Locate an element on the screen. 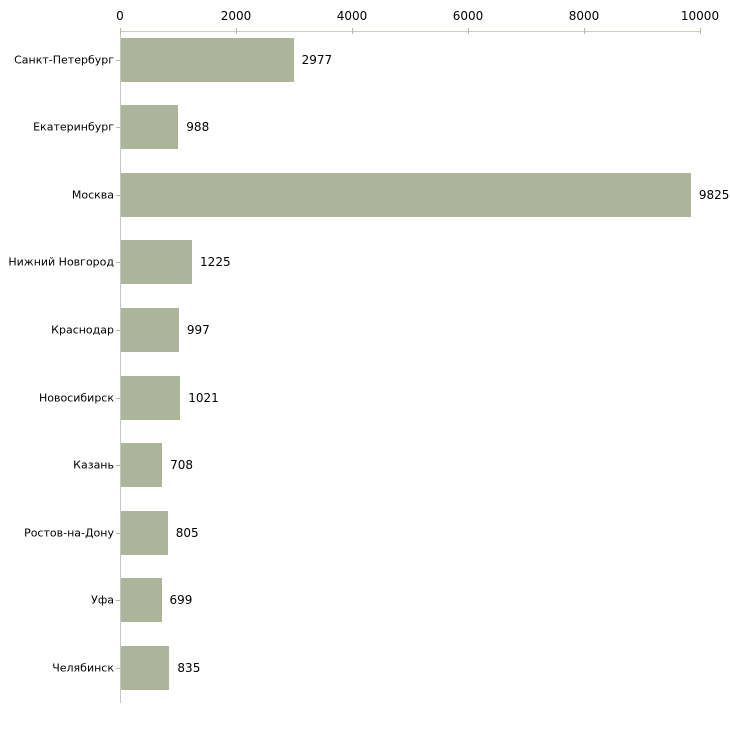  value-label: 2977 is located at coordinates (317, 59).